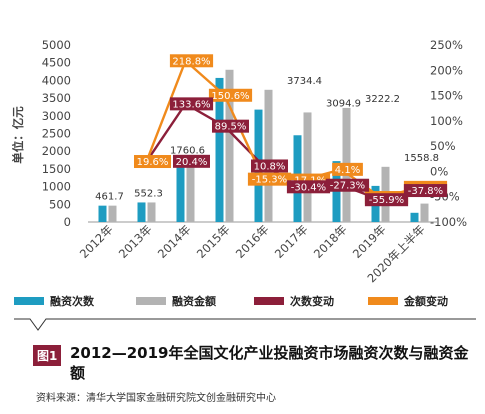 The width and height of the screenshot is (485, 414). Describe the element at coordinates (446, 121) in the screenshot. I see `y2-tick-label: 100%` at that location.